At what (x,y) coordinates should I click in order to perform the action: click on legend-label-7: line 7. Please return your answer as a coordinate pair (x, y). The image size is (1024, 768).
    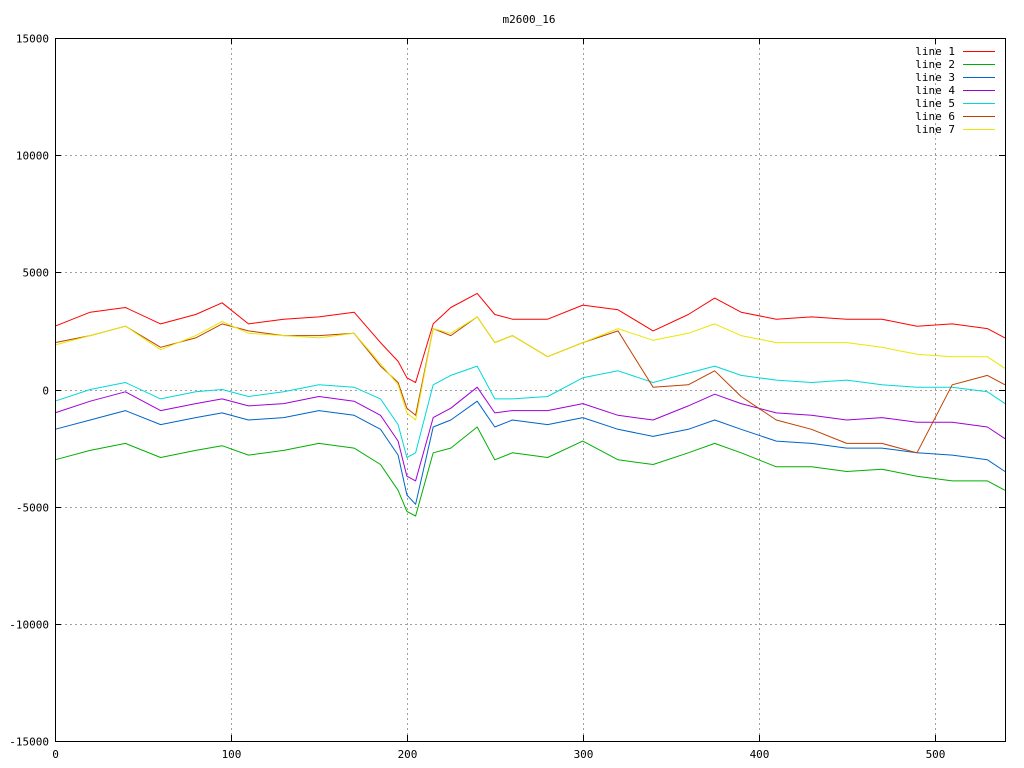
    Looking at the image, I should click on (935, 129).